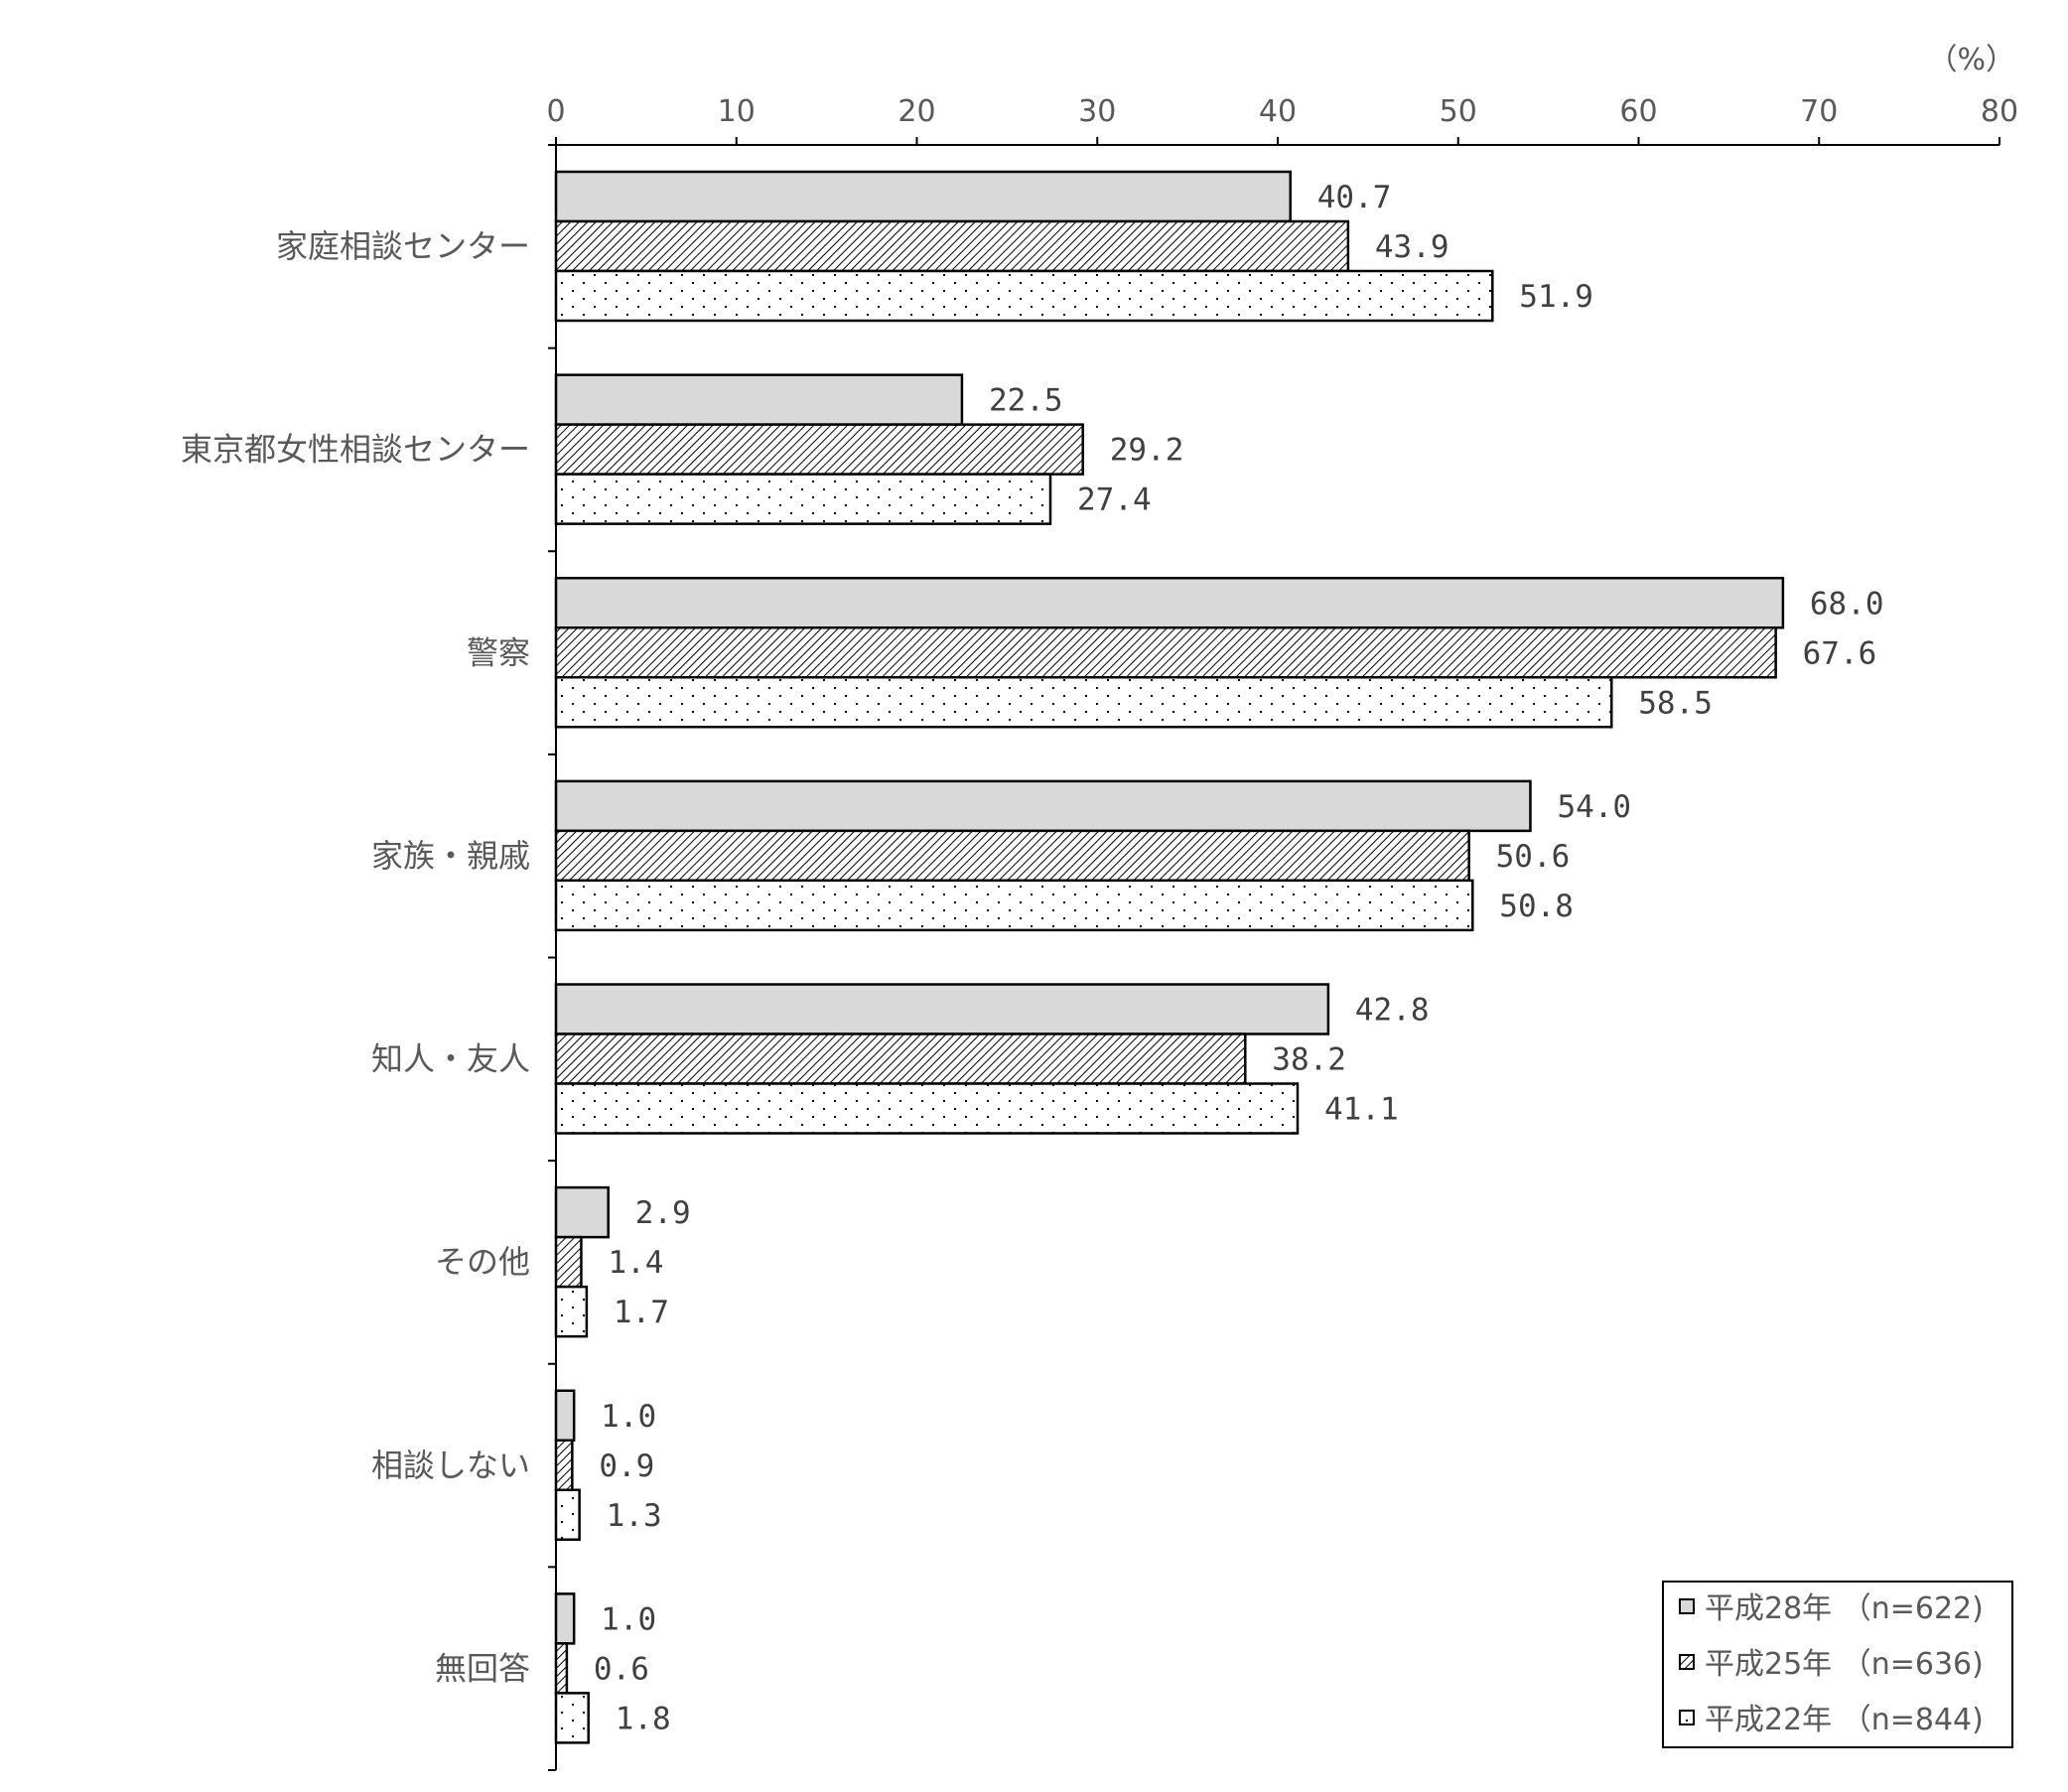 This screenshot has width=2068, height=1792. What do you see at coordinates (634, 1516) in the screenshot?
I see `data-label: 1.3` at bounding box center [634, 1516].